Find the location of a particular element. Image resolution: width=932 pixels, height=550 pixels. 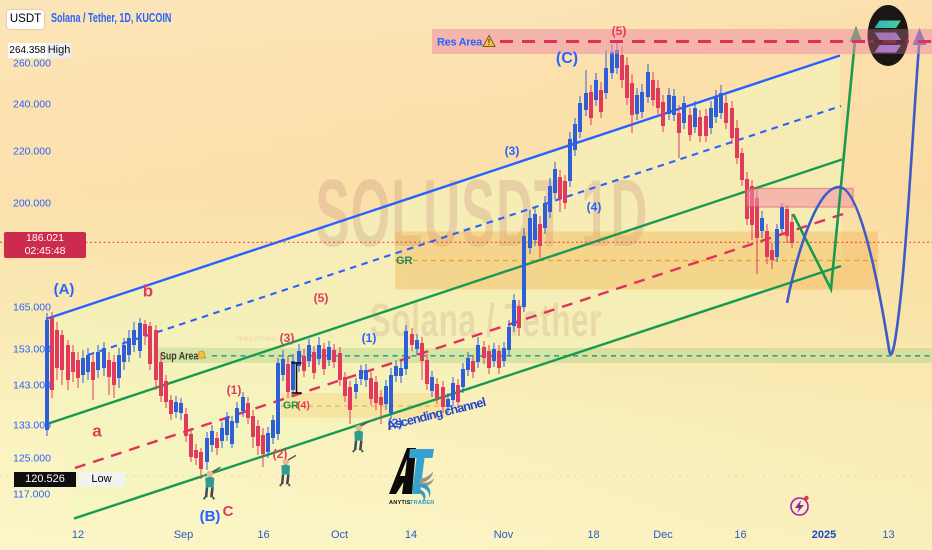

svg-text: 18 is located at coordinates (593, 535).